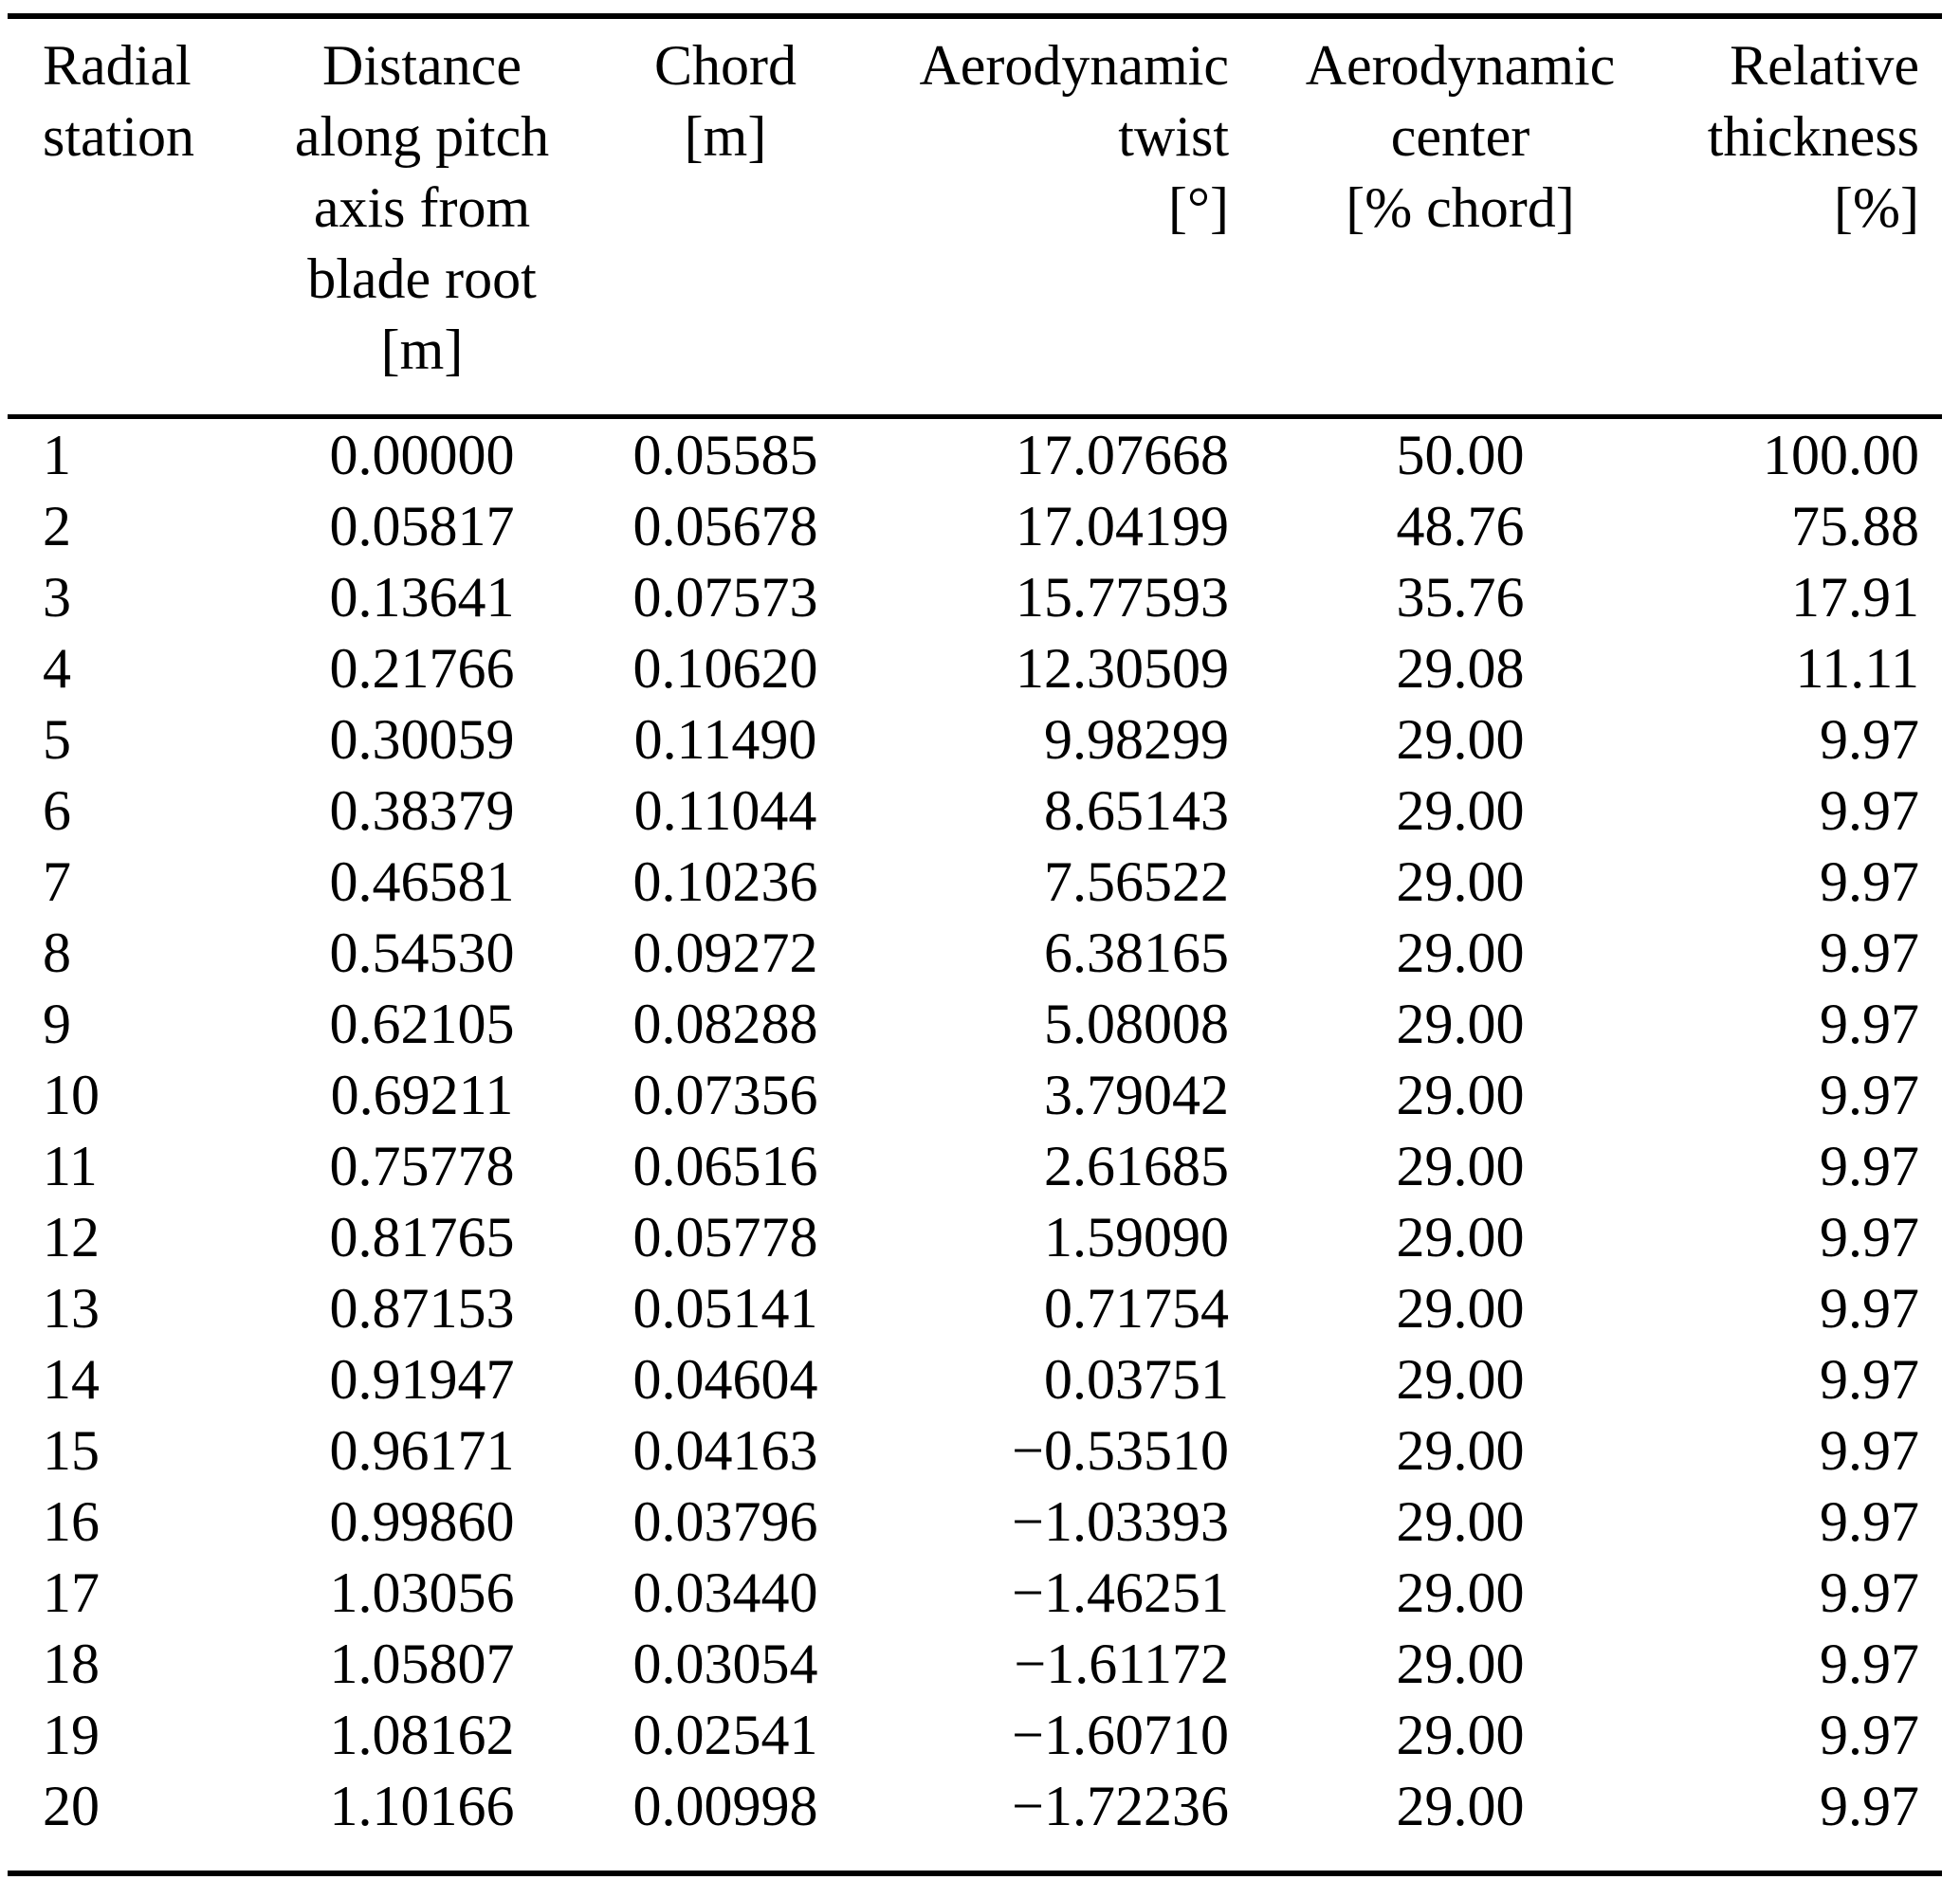 The width and height of the screenshot is (1960, 1898). Describe the element at coordinates (1001, 953) in the screenshot. I see `table-row: 8 0.54530 0.09272 6.38165 29.00 9.97` at that location.